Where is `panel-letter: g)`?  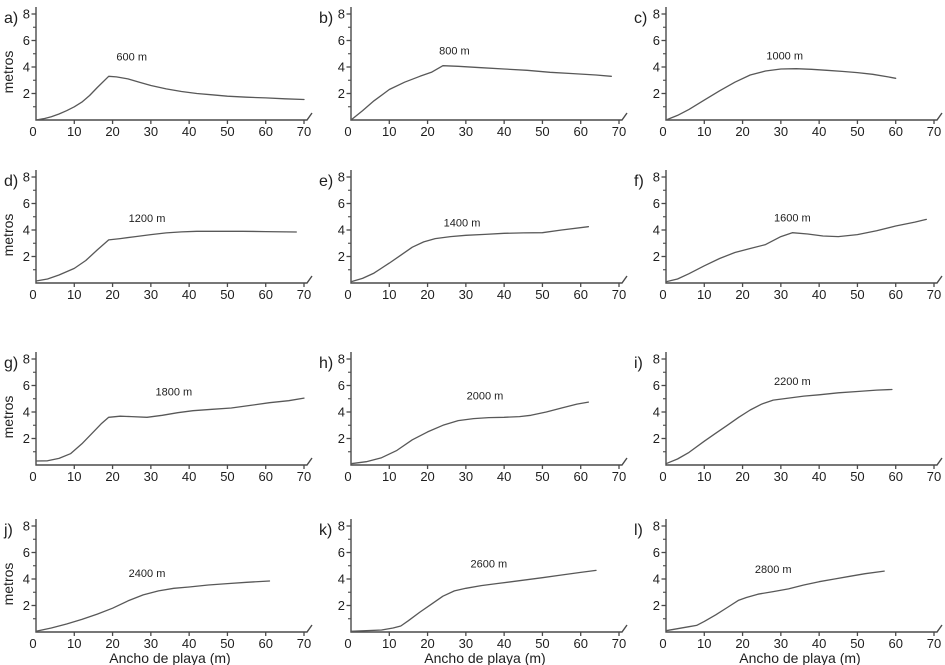
panel-letter: g) is located at coordinates (11, 363).